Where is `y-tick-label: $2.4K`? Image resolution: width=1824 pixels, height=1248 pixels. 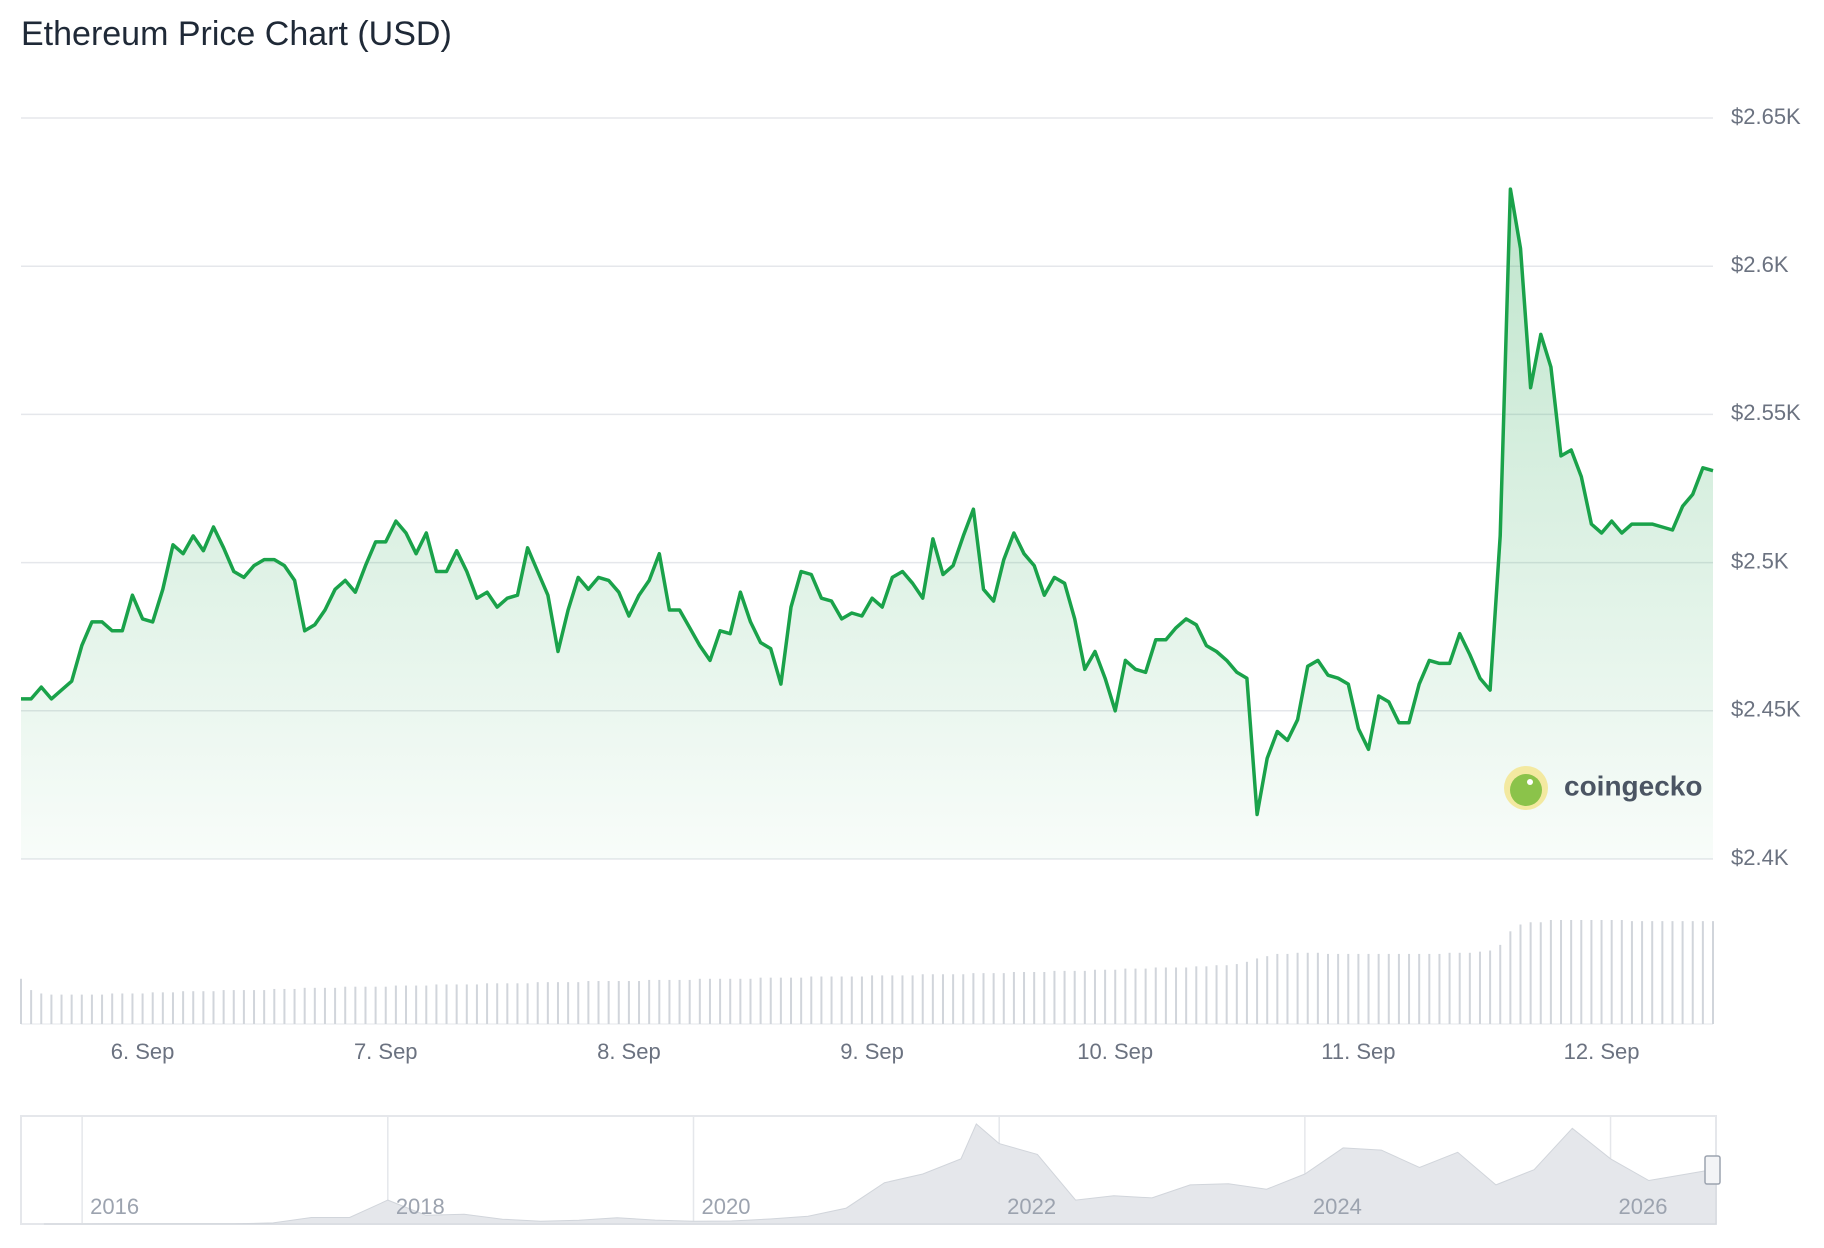
y-tick-label: $2.4K is located at coordinates (1760, 857).